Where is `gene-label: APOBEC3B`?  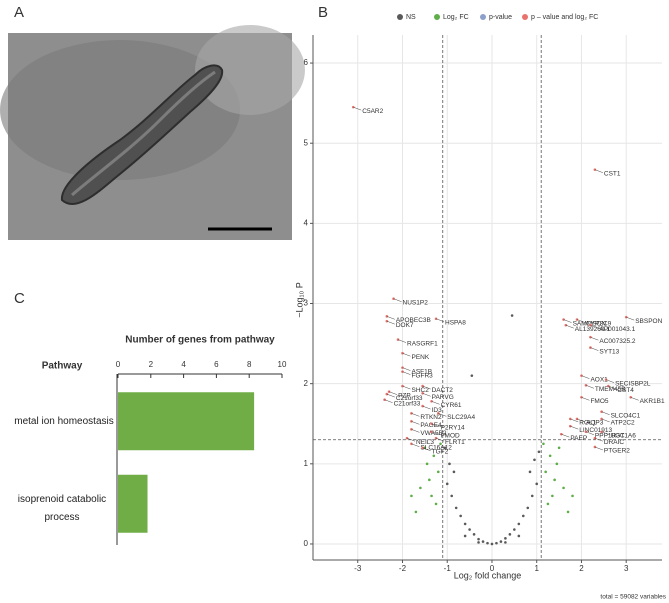 gene-label: APOBEC3B is located at coordinates (413, 320).